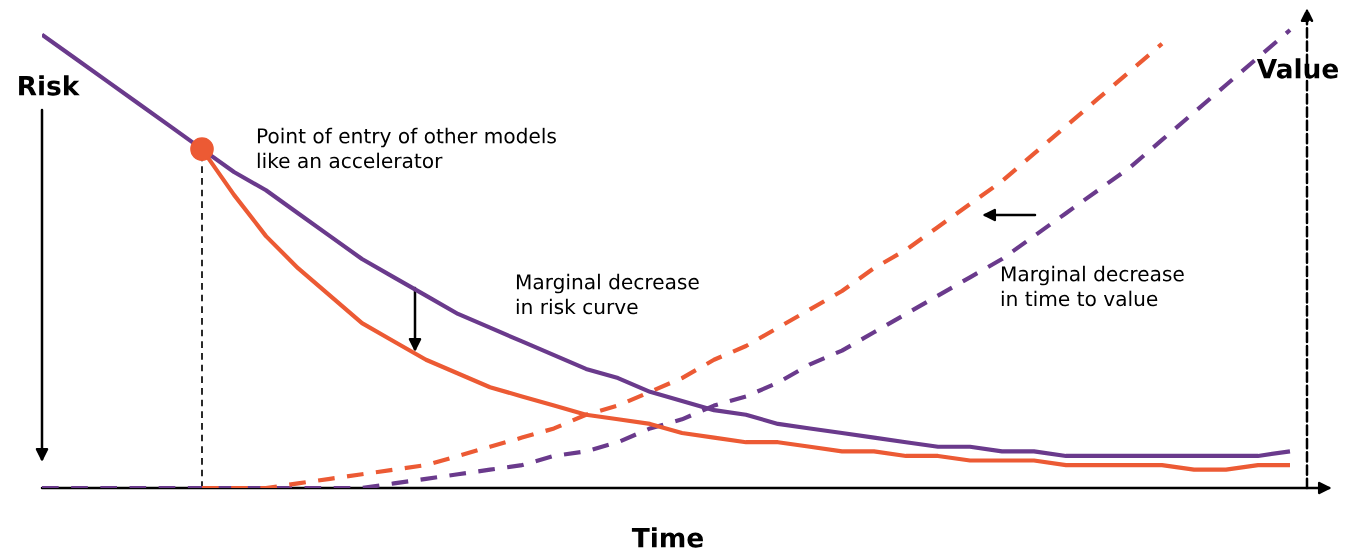  What do you see at coordinates (1092, 286) in the screenshot?
I see `annotation: Marginal decrease in time to value` at bounding box center [1092, 286].